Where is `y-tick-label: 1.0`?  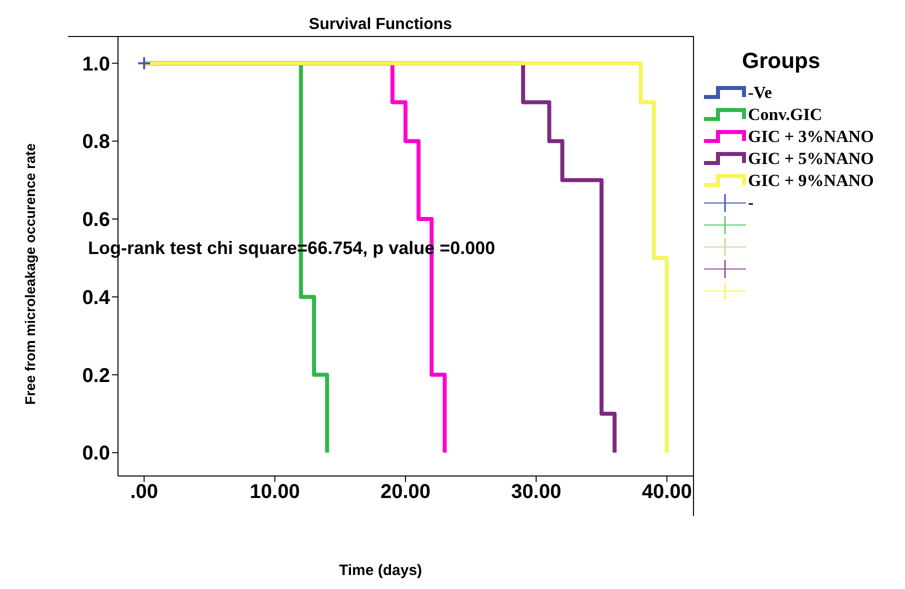 y-tick-label: 1.0 is located at coordinates (96, 64).